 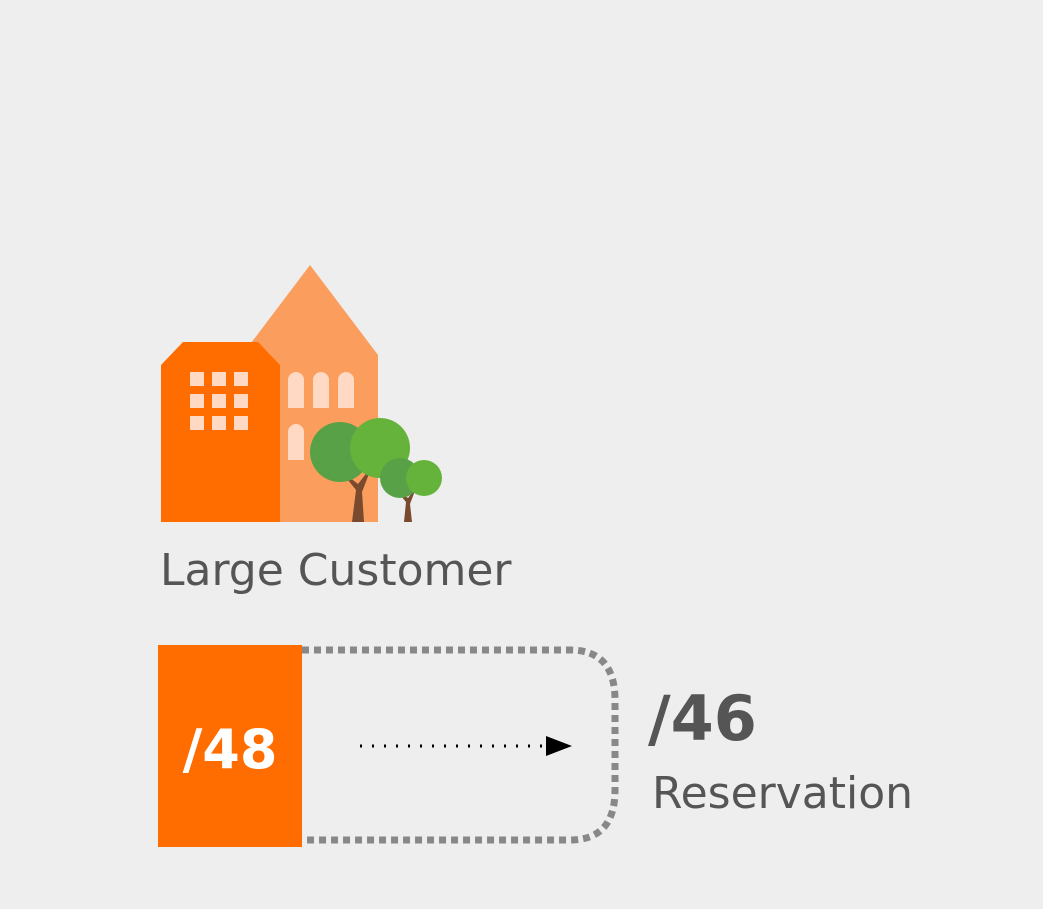 What do you see at coordinates (460, 745) in the screenshot?
I see `dotted-loop` at bounding box center [460, 745].